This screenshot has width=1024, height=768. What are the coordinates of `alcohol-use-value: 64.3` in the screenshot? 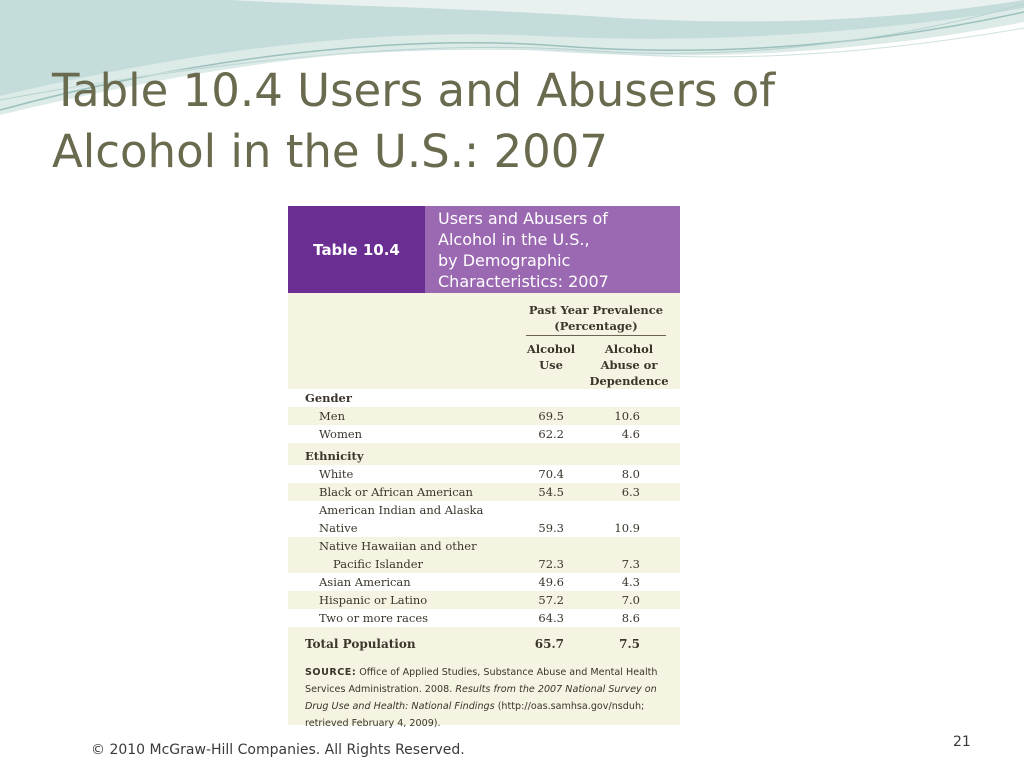 It's located at (551, 618).